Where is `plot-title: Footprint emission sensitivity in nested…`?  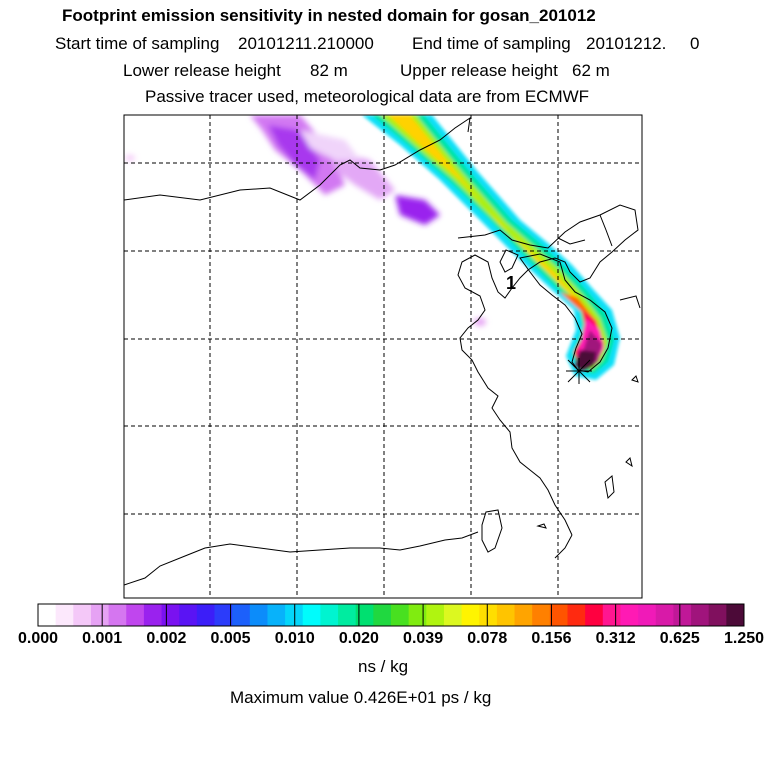 plot-title: Footprint emission sensitivity in nested… is located at coordinates (329, 15).